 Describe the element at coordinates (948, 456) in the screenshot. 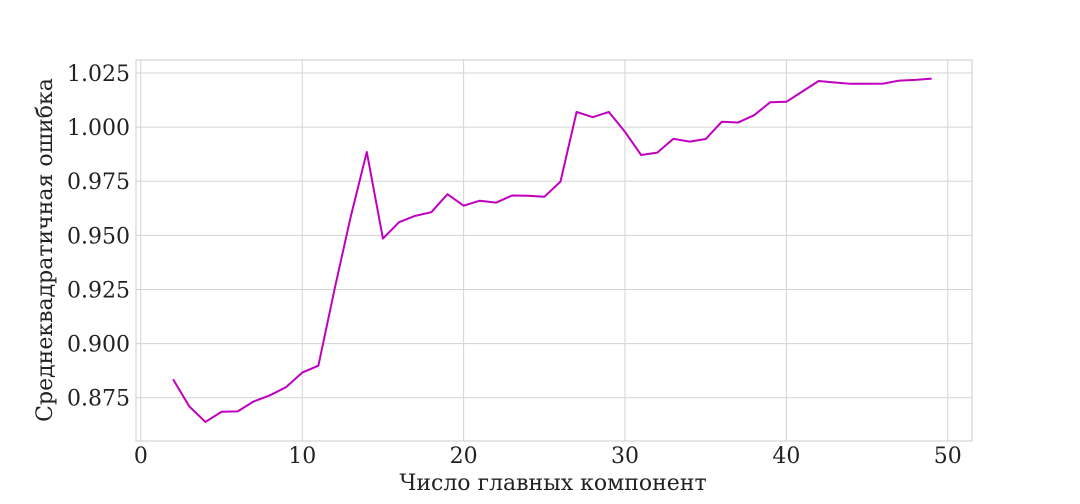

I see `x-tick-label: 50` at that location.